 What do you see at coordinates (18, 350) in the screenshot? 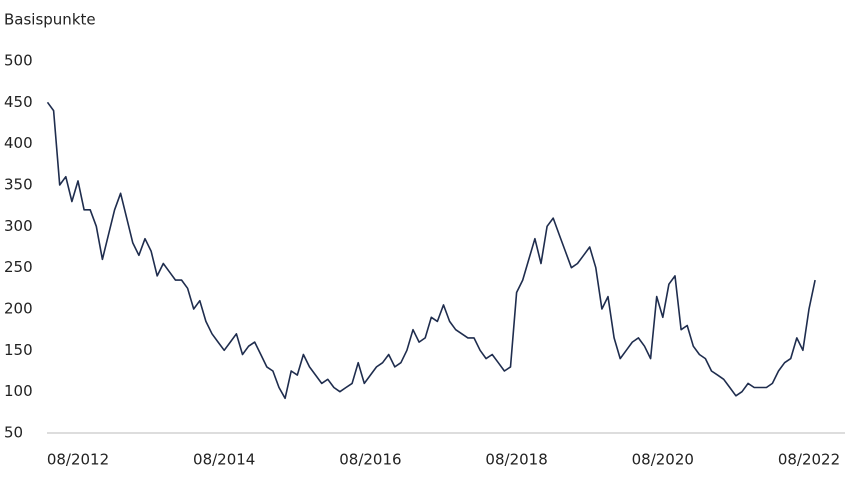
I see `y-tick-label: 150` at bounding box center [18, 350].